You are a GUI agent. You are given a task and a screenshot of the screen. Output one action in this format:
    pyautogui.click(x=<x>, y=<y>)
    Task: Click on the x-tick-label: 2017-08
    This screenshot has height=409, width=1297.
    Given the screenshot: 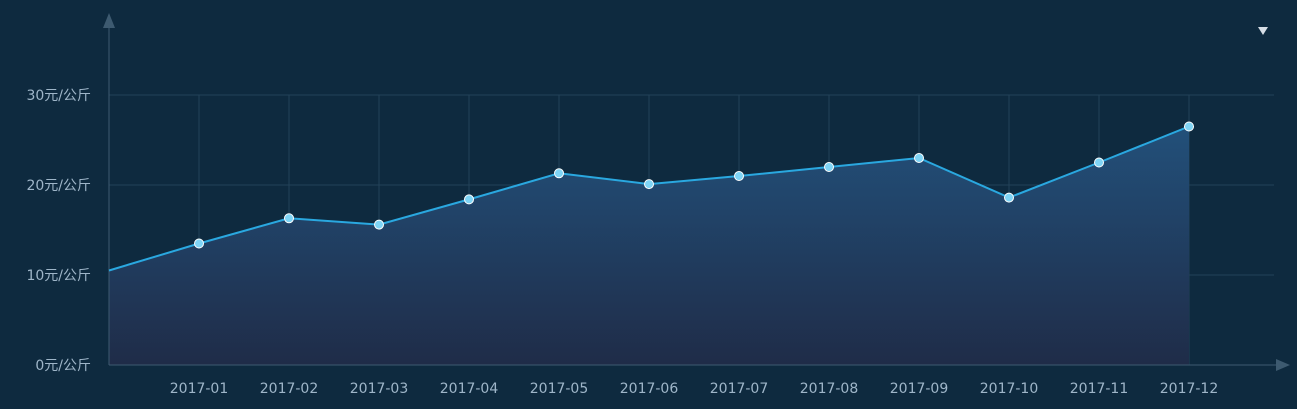 What is the action you would take?
    pyautogui.click(x=829, y=389)
    